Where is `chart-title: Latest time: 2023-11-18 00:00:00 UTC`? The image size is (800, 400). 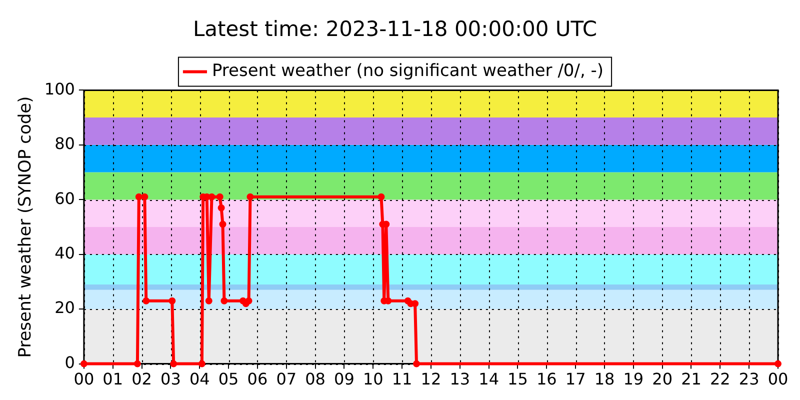 chart-title: Latest time: 2023-11-18 00:00:00 UTC is located at coordinates (395, 29).